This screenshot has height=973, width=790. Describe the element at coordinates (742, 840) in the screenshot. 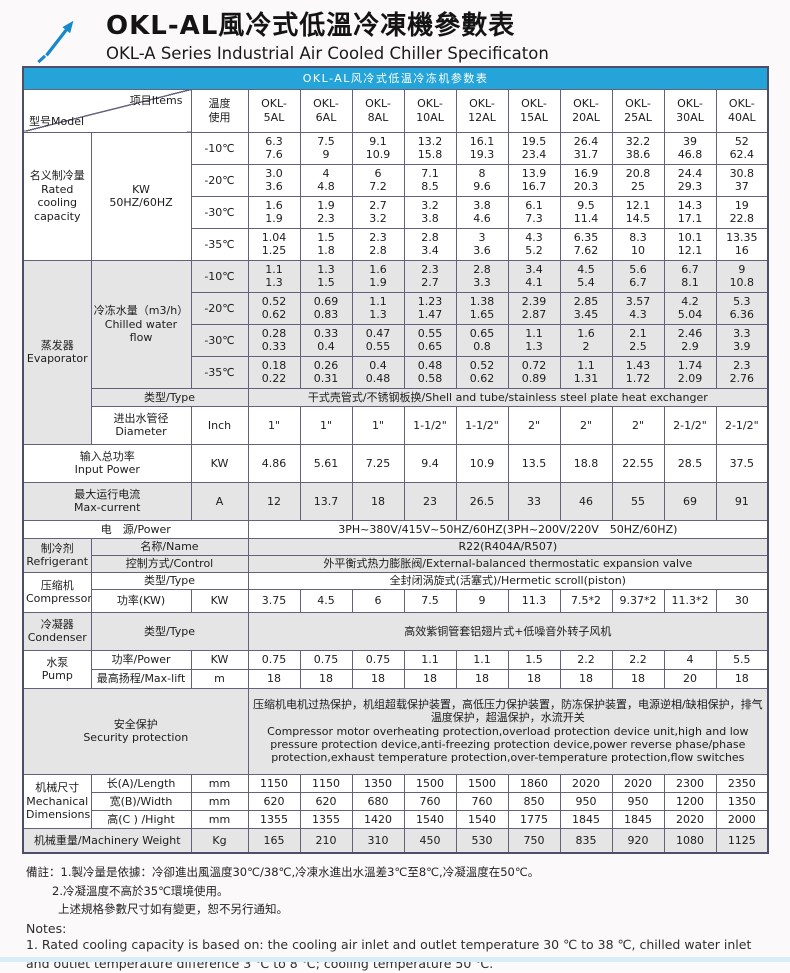

I see `value-cell: 1125` at that location.